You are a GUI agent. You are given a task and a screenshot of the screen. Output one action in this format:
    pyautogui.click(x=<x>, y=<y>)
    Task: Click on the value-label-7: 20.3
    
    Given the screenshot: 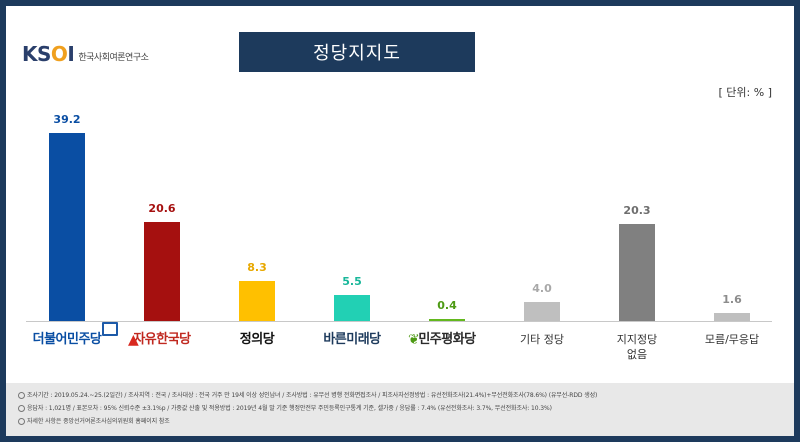 What is the action you would take?
    pyautogui.click(x=637, y=210)
    